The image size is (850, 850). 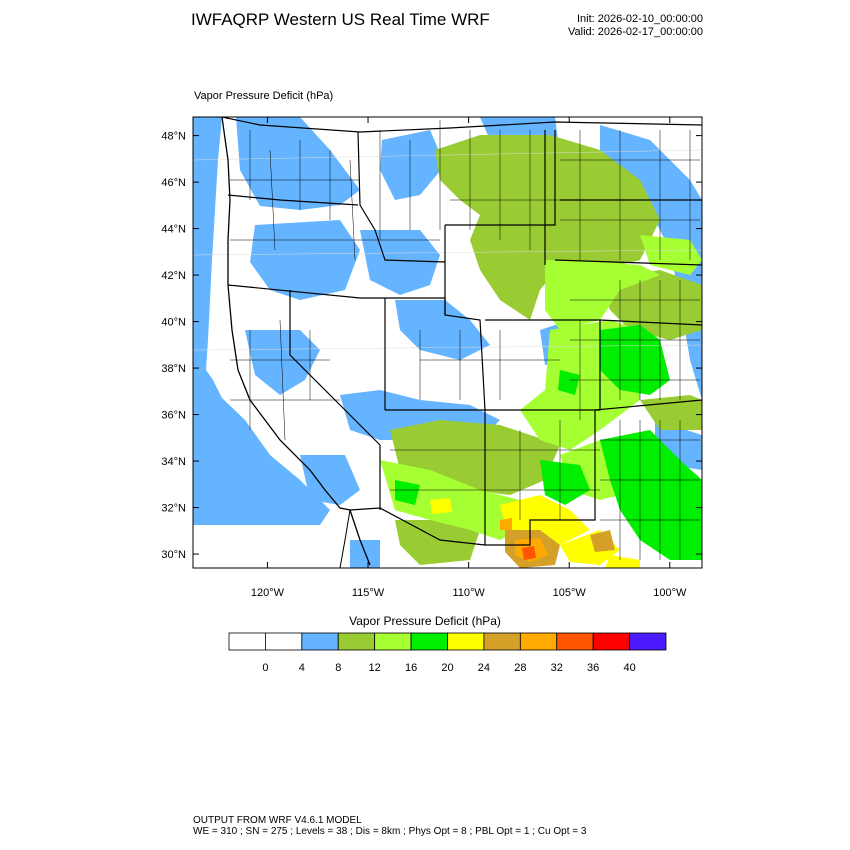 I want to click on colorbar-tick-label: 12, so click(x=375, y=668).